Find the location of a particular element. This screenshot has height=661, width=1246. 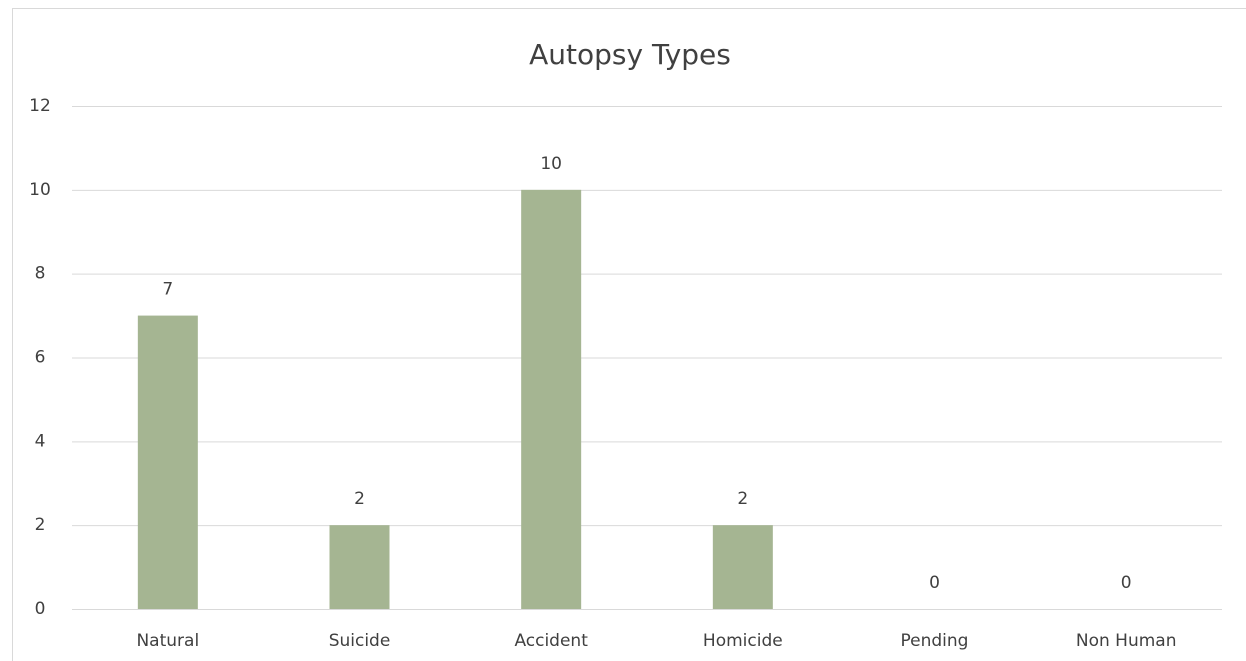

x-tick-label: Suicide is located at coordinates (360, 641).